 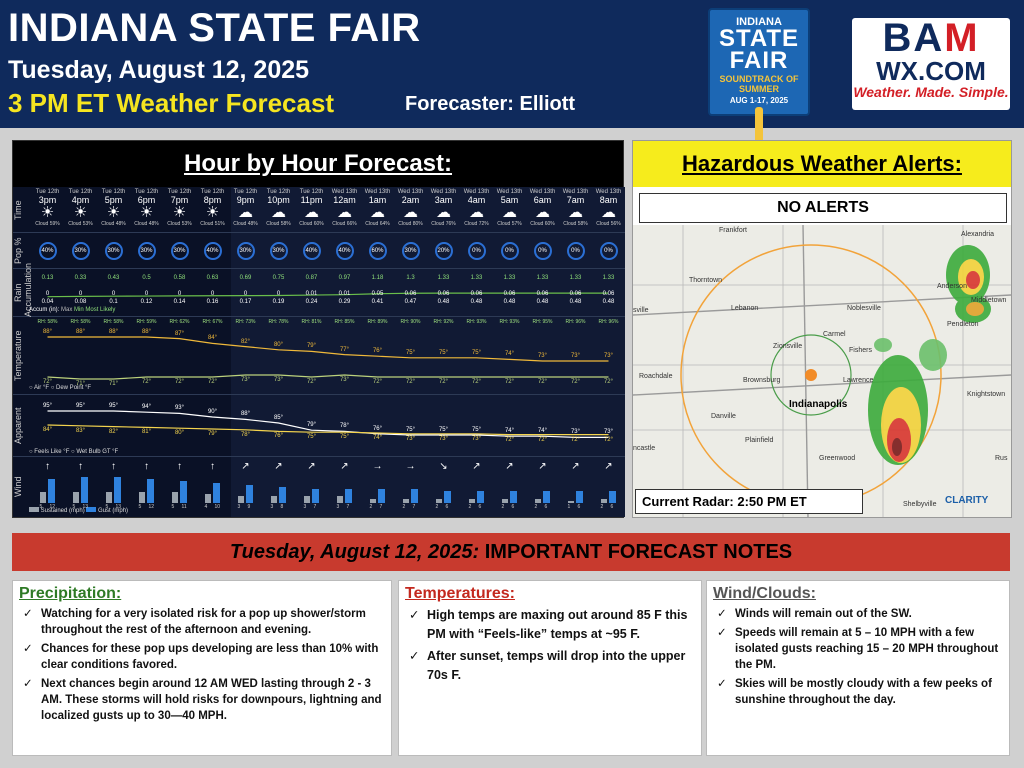 I want to click on feels-like-label: 74°, so click(x=509, y=431).